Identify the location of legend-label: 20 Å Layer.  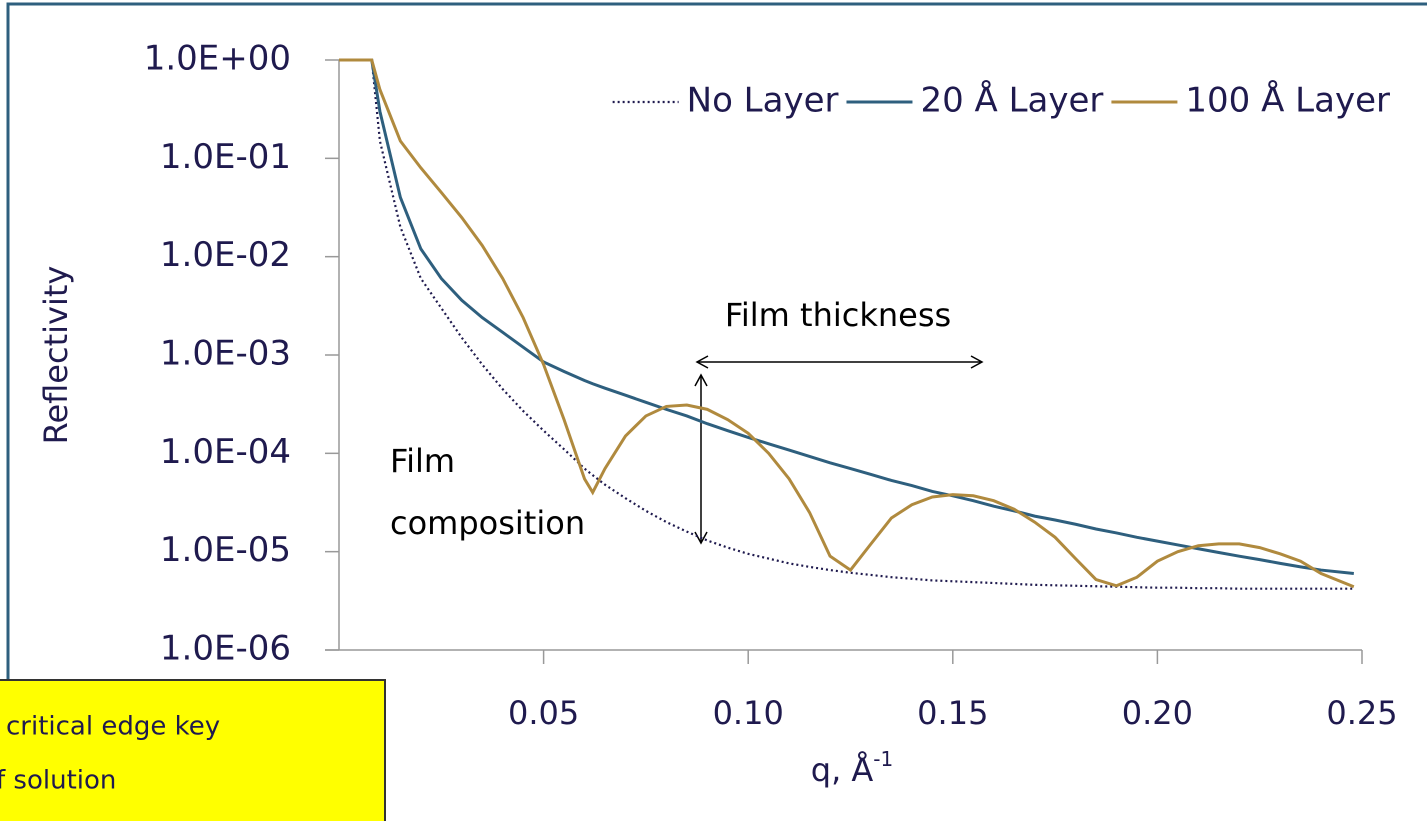
(1011, 100).